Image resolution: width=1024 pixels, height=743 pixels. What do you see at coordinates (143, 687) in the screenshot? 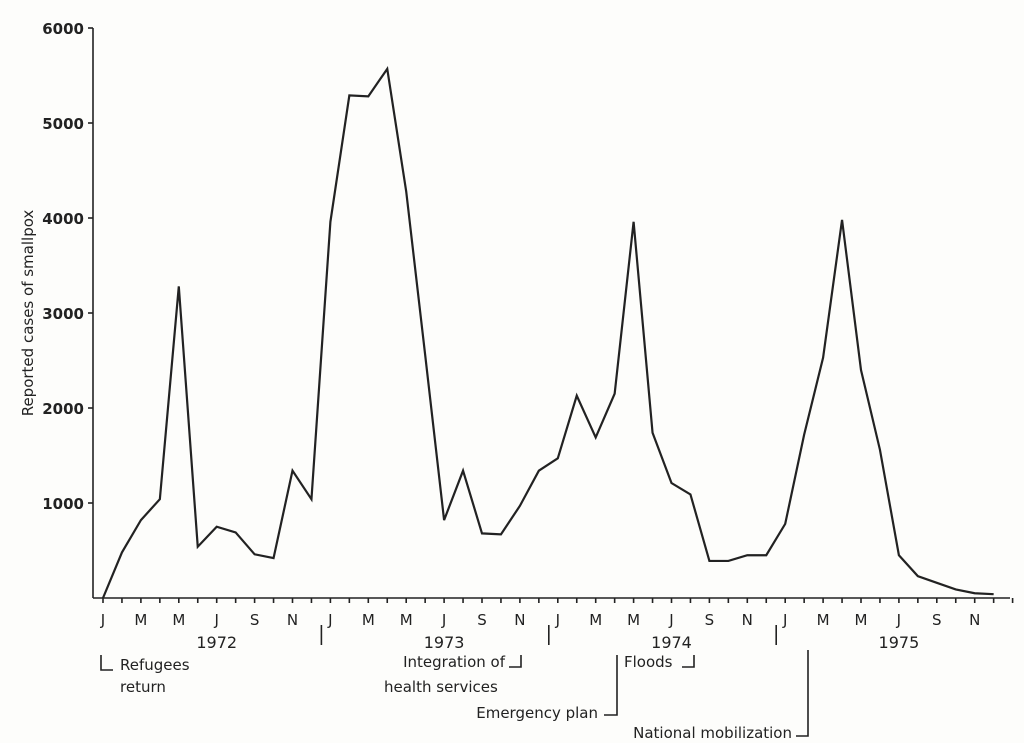
I see `annotation-text: return` at bounding box center [143, 687].